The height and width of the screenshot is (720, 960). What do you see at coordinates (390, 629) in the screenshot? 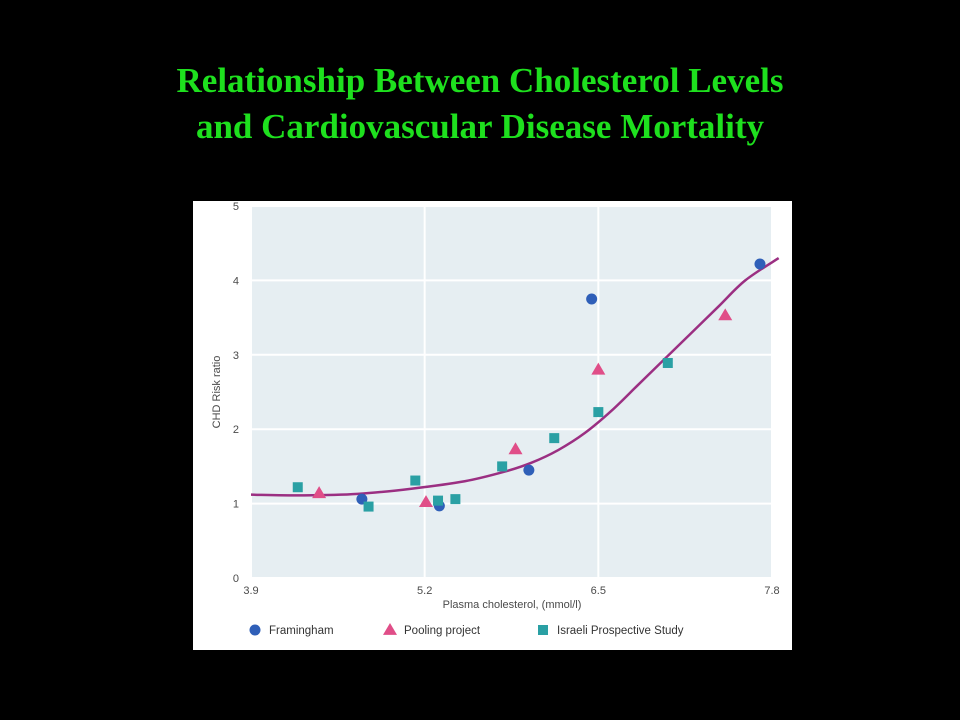
I see `legend-marker-pooling-project` at bounding box center [390, 629].